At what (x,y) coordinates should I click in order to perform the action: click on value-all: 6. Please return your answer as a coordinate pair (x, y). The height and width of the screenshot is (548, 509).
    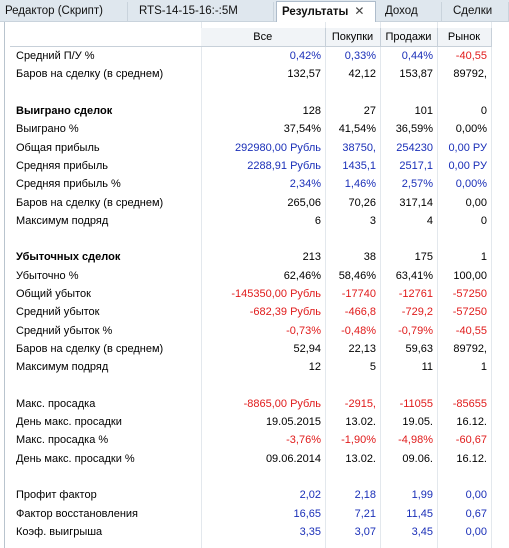
    Looking at the image, I should click on (317, 220).